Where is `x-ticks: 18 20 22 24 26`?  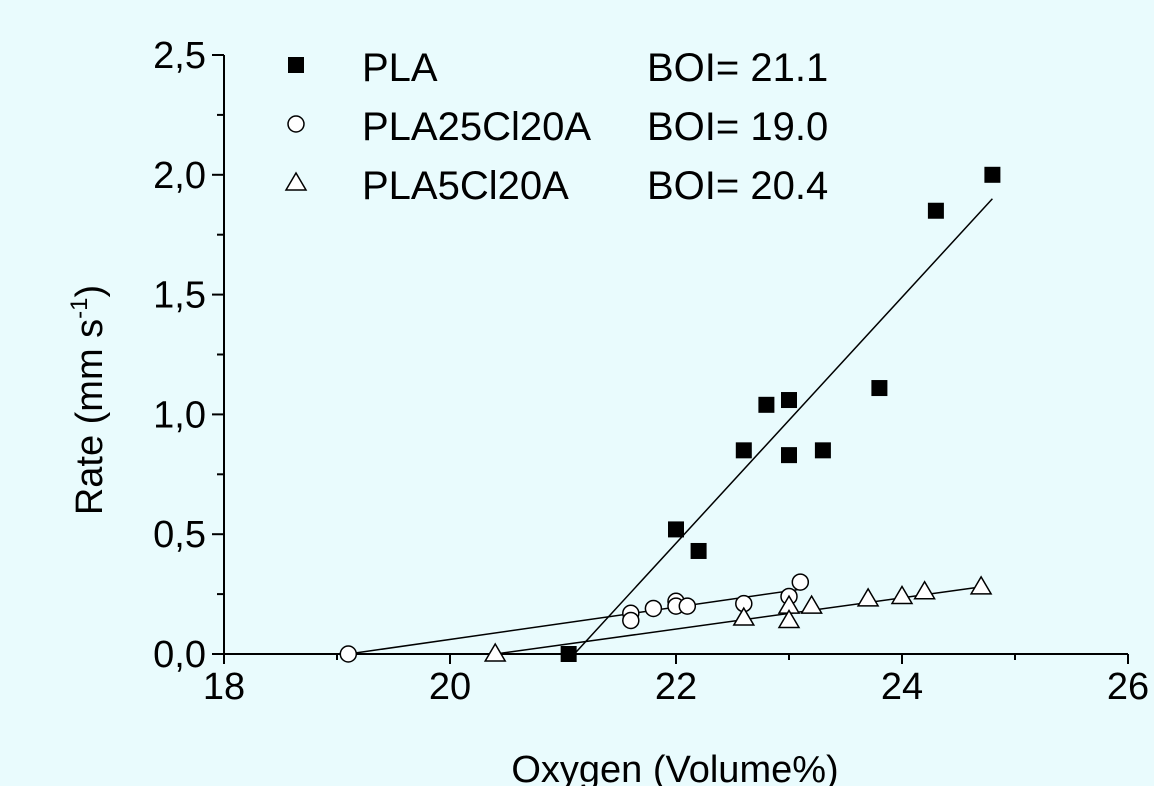
x-ticks: 18 20 22 24 26 is located at coordinates (676, 681).